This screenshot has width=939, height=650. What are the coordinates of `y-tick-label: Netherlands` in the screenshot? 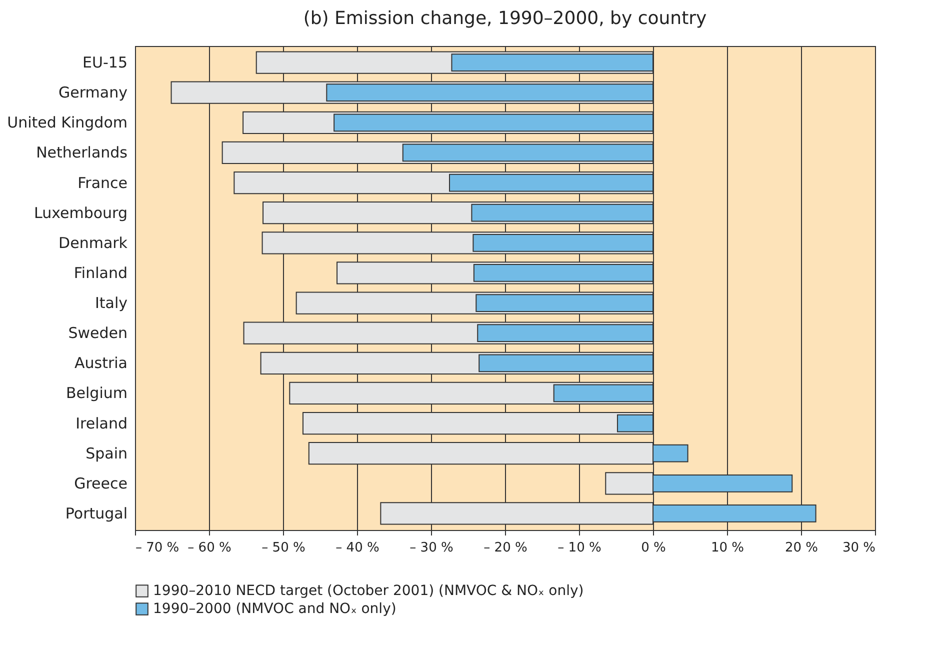 It's located at (82, 153).